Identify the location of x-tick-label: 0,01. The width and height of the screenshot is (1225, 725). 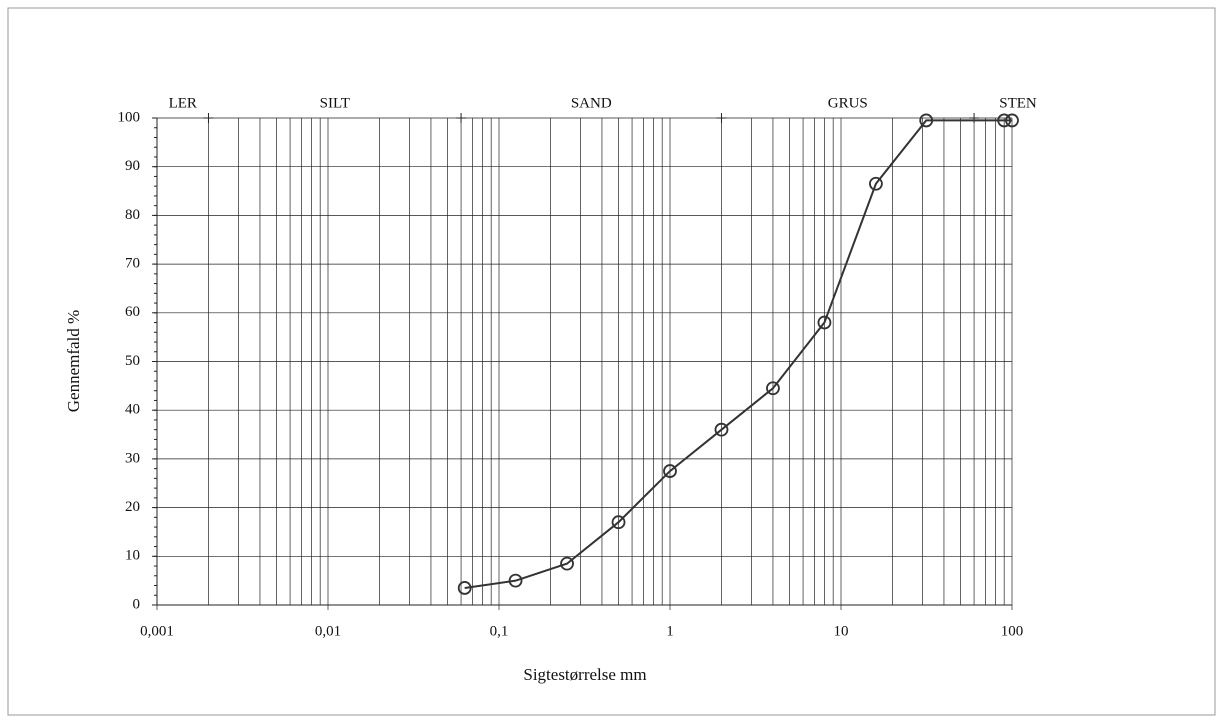
(328, 631).